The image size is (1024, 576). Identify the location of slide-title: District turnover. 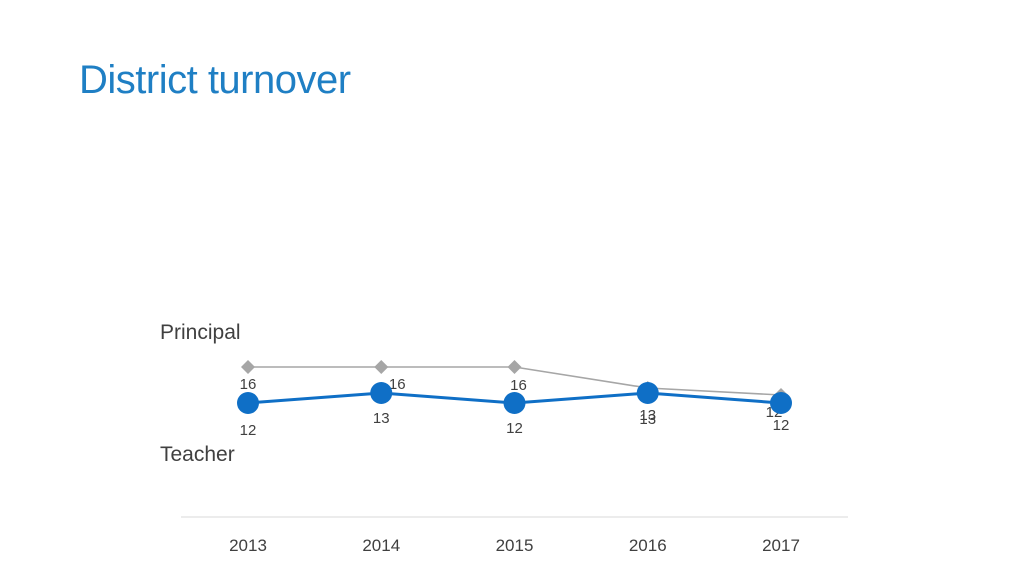
(215, 80).